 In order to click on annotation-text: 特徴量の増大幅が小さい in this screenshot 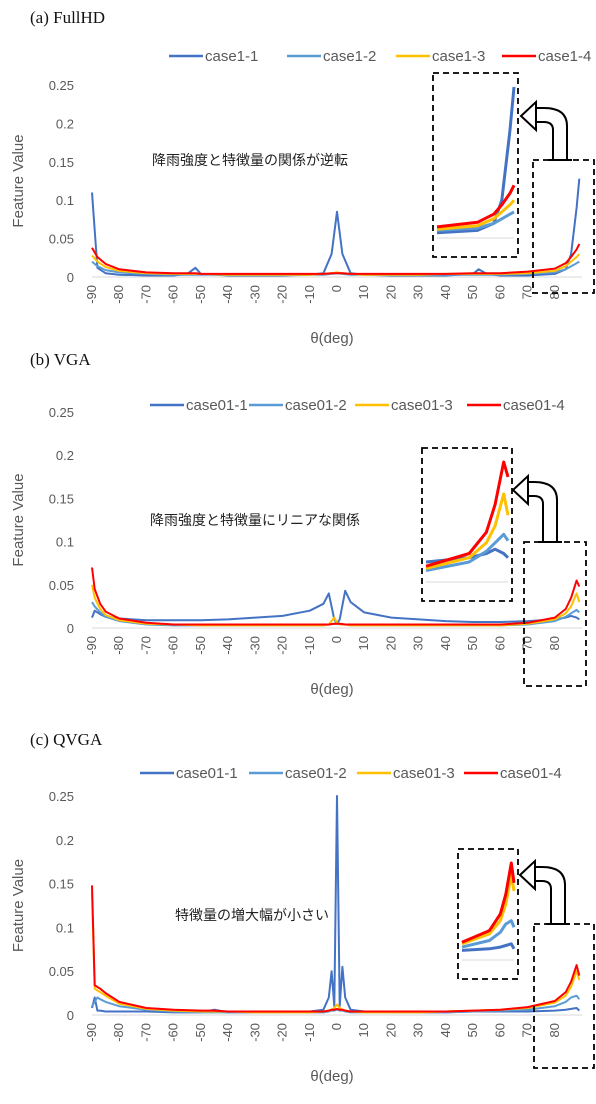, I will do `click(252, 915)`.